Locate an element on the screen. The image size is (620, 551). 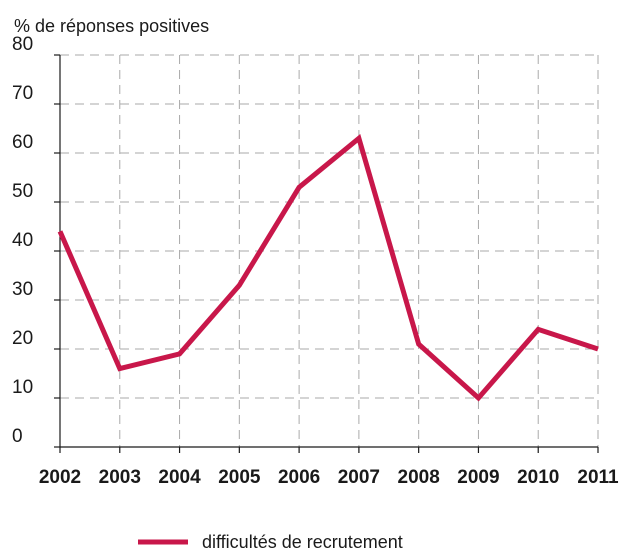
x-tick-label: 2008 is located at coordinates (419, 477).